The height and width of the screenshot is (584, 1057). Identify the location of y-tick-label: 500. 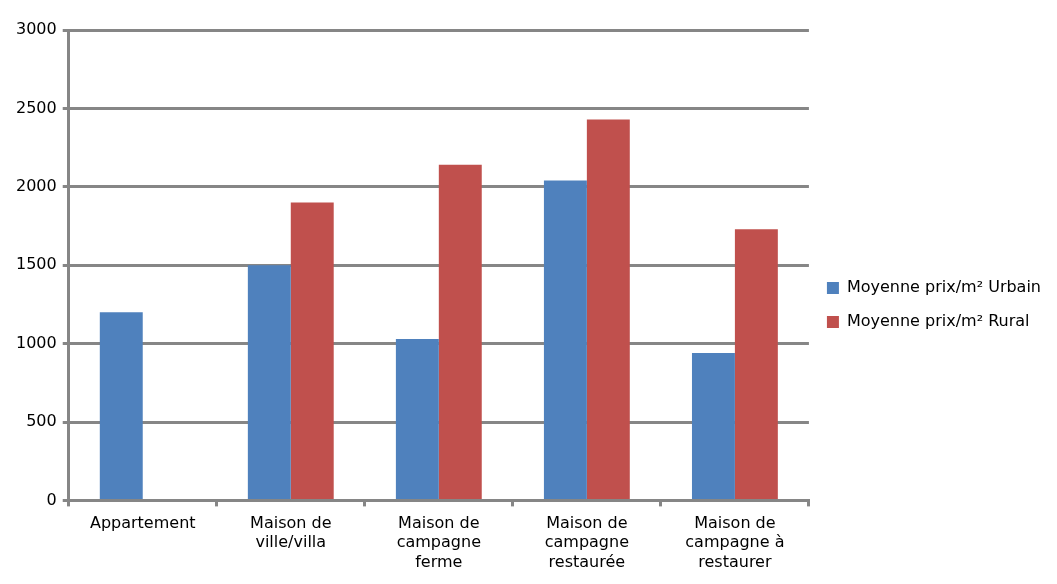
(41, 421).